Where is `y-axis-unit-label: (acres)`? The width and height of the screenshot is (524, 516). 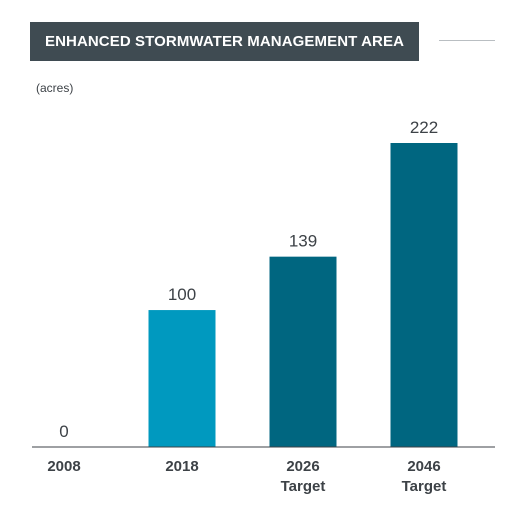
y-axis-unit-label: (acres) is located at coordinates (55, 88).